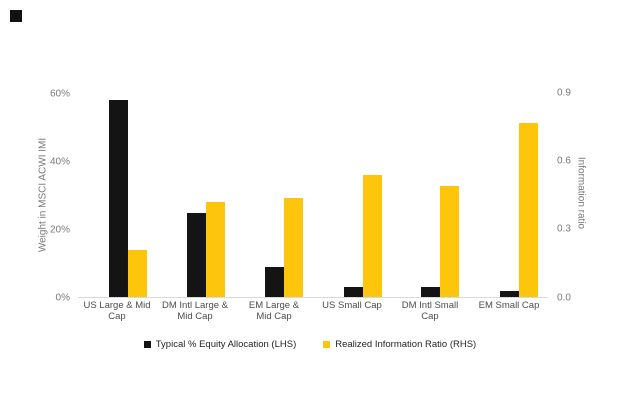 This screenshot has width=620, height=420. What do you see at coordinates (564, 93) in the screenshot?
I see `right-axis-tick-label: 0.9` at bounding box center [564, 93].